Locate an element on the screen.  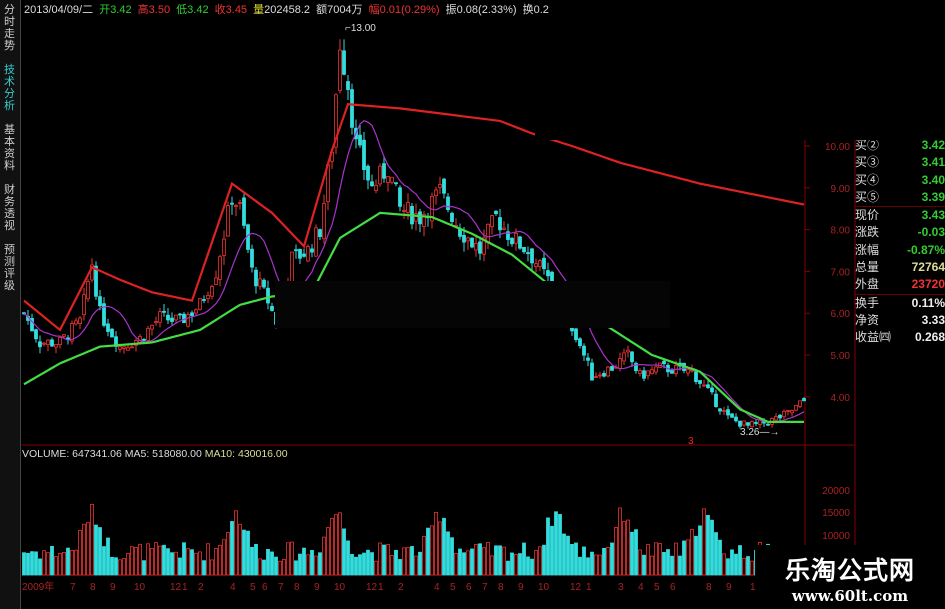
time-tick-label: 7 is located at coordinates (281, 587).